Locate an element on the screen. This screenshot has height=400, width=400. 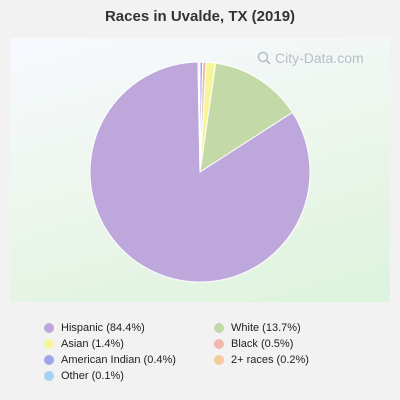
legend-item: Other (0.1%) is located at coordinates (129, 375).